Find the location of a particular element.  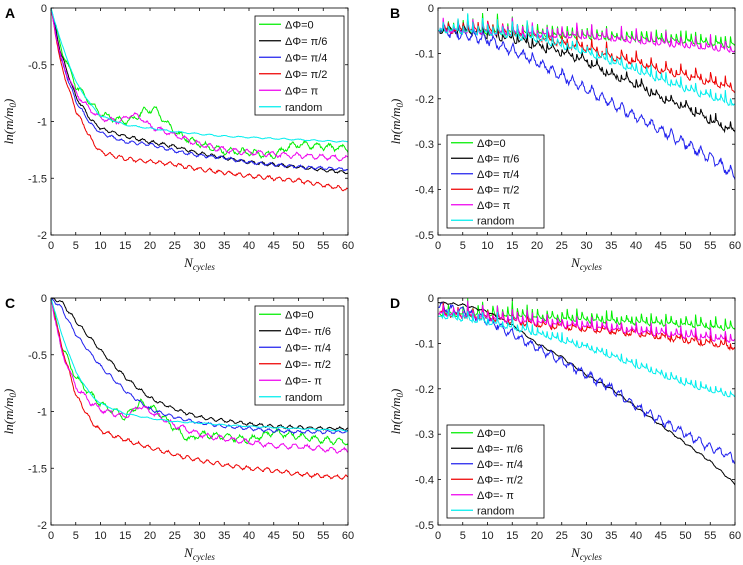

x-tick-label: 30 is located at coordinates (199, 246).